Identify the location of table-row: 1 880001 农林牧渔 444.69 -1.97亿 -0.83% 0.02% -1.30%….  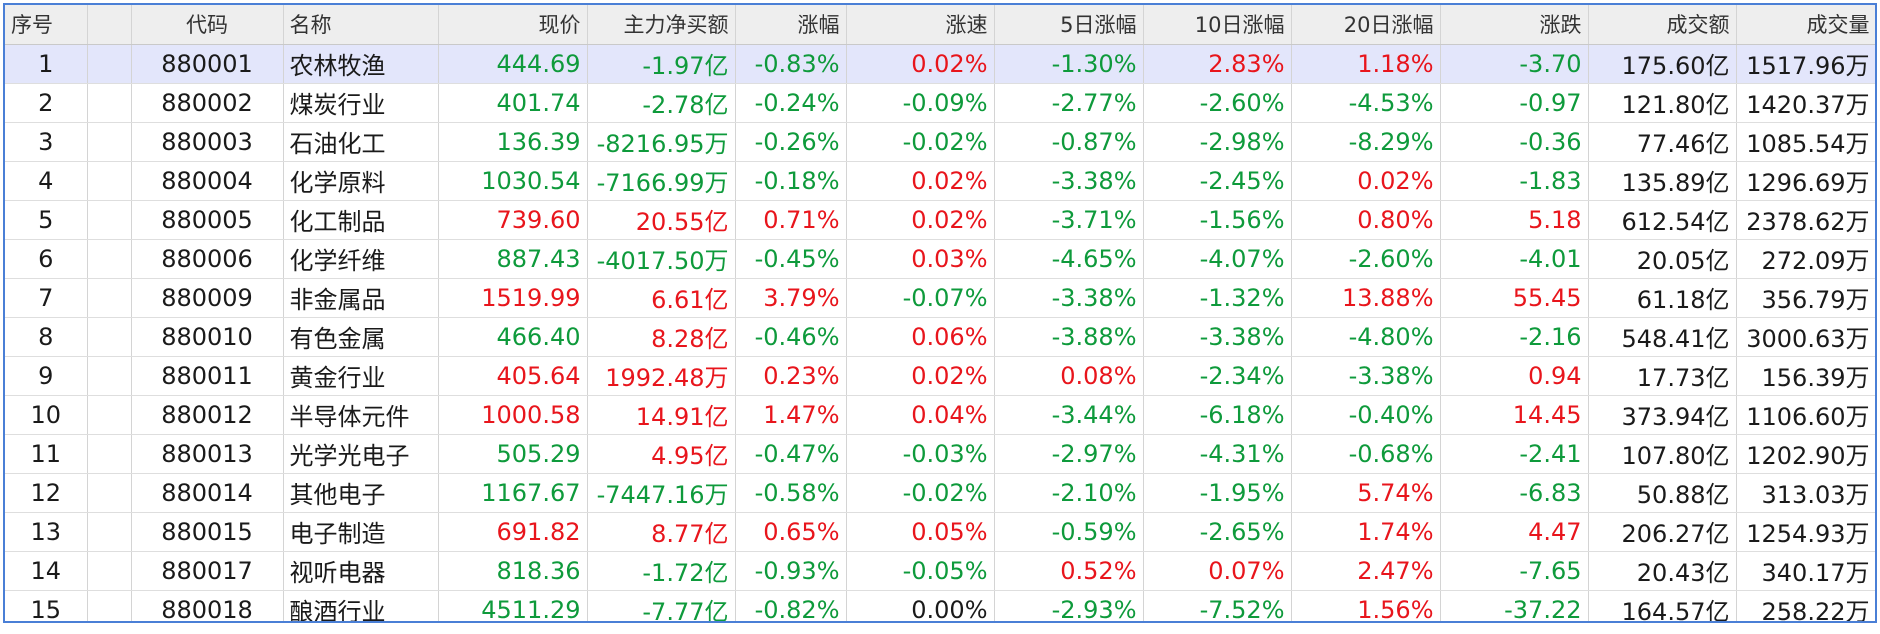
(940, 64).